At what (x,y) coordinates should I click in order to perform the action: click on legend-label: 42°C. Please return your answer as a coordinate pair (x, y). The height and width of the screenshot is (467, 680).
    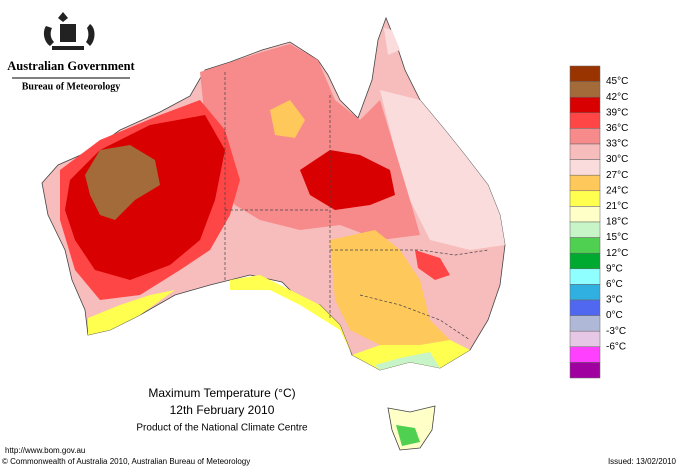
    Looking at the image, I should click on (617, 97).